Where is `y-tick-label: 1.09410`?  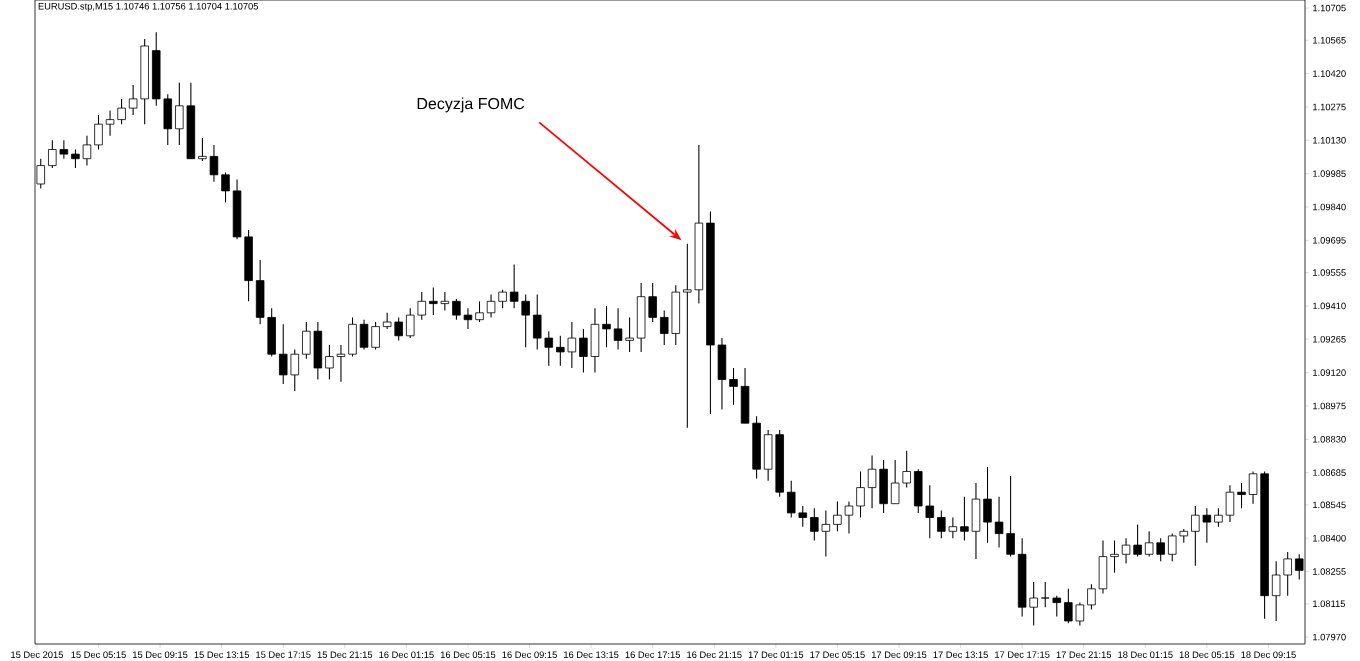 y-tick-label: 1.09410 is located at coordinates (1329, 306).